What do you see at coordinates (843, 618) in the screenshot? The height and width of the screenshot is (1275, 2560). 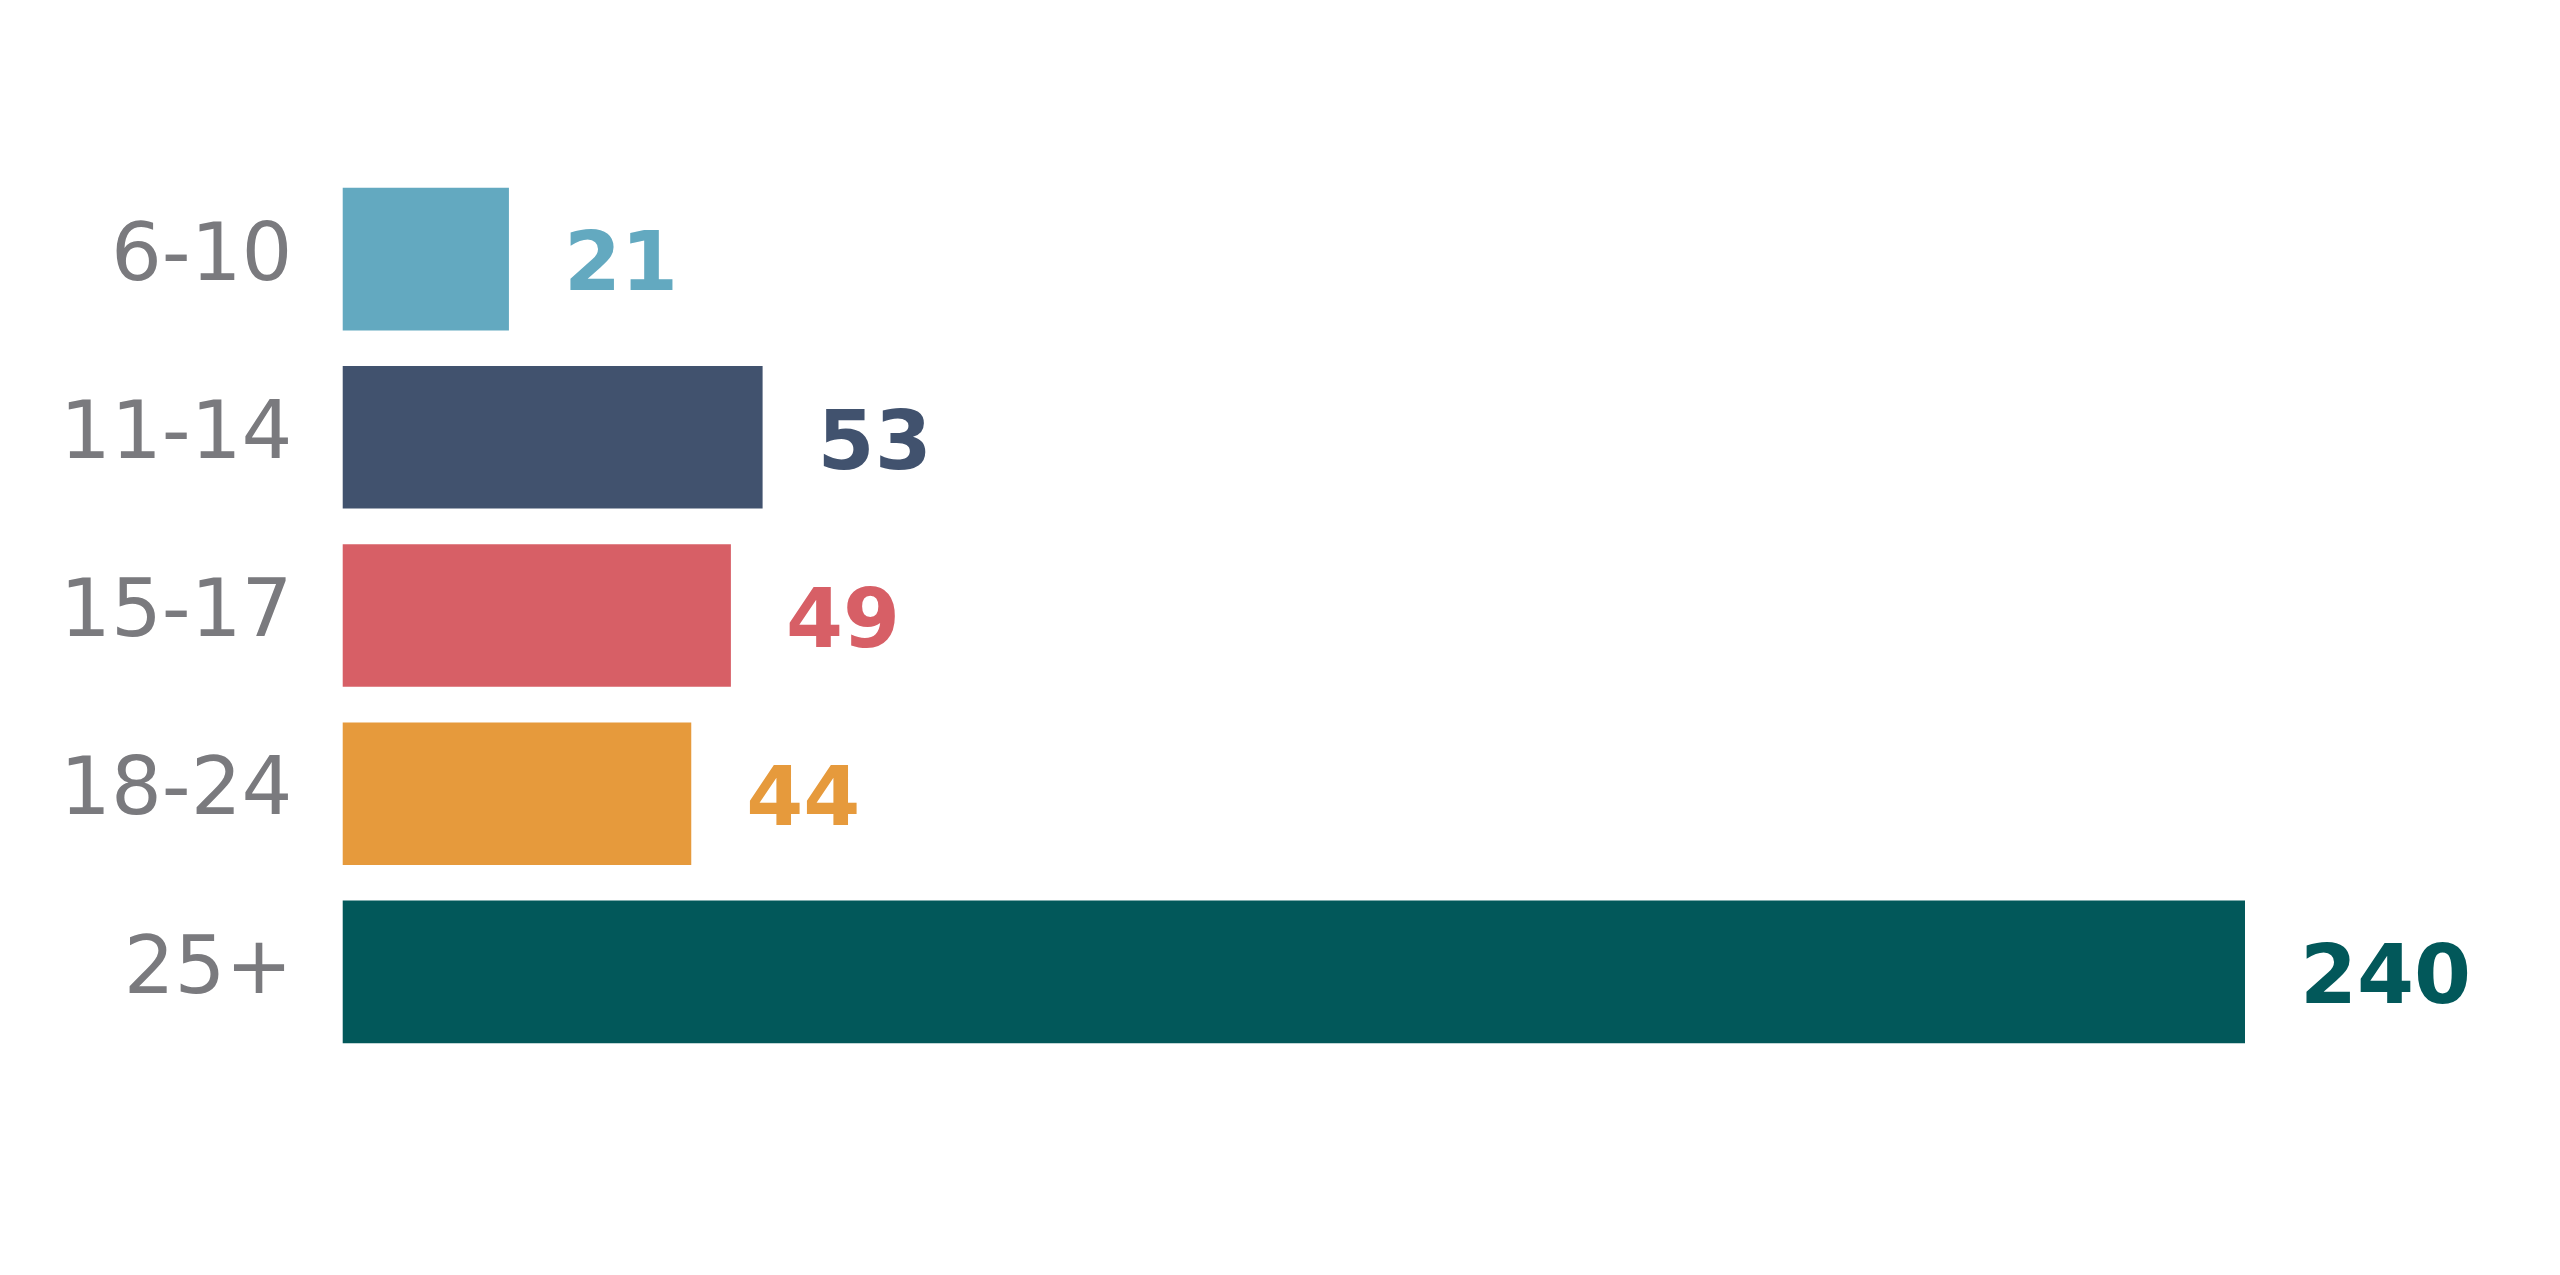 I see `data-label: 49` at bounding box center [843, 618].